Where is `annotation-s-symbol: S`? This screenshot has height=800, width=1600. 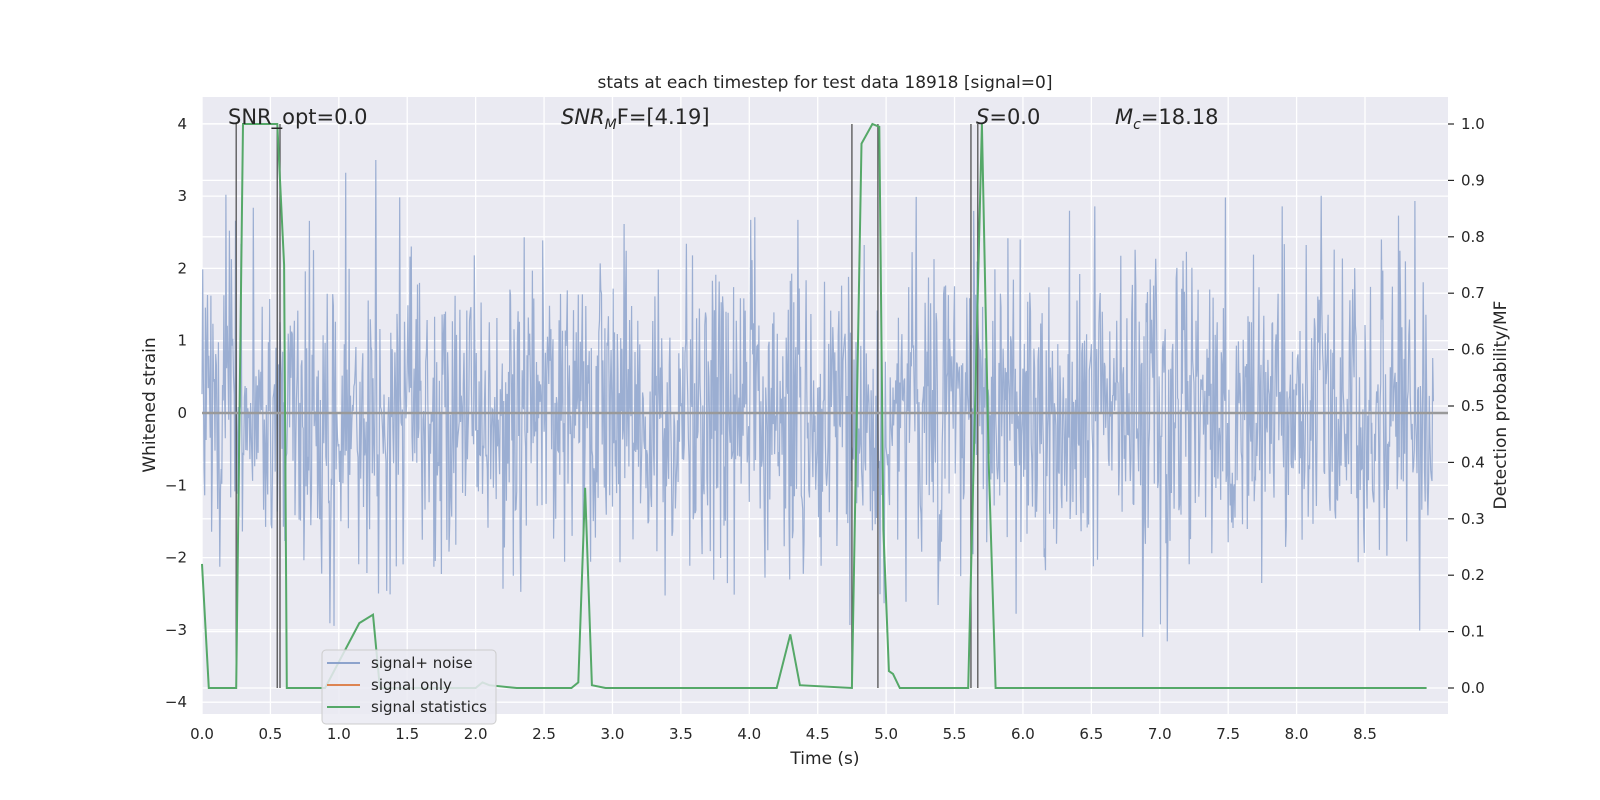 annotation-s-symbol: S is located at coordinates (982, 117).